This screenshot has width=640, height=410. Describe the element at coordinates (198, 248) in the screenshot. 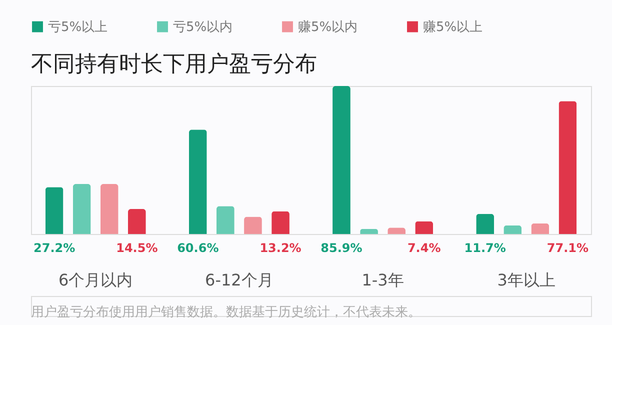

I see `data-label: 60.6%` at that location.